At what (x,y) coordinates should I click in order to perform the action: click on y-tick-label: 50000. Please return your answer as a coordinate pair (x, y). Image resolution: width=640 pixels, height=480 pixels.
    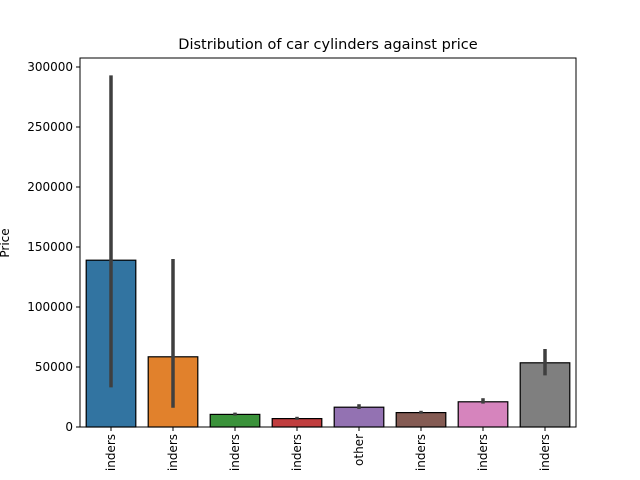
    Looking at the image, I should click on (54, 367).